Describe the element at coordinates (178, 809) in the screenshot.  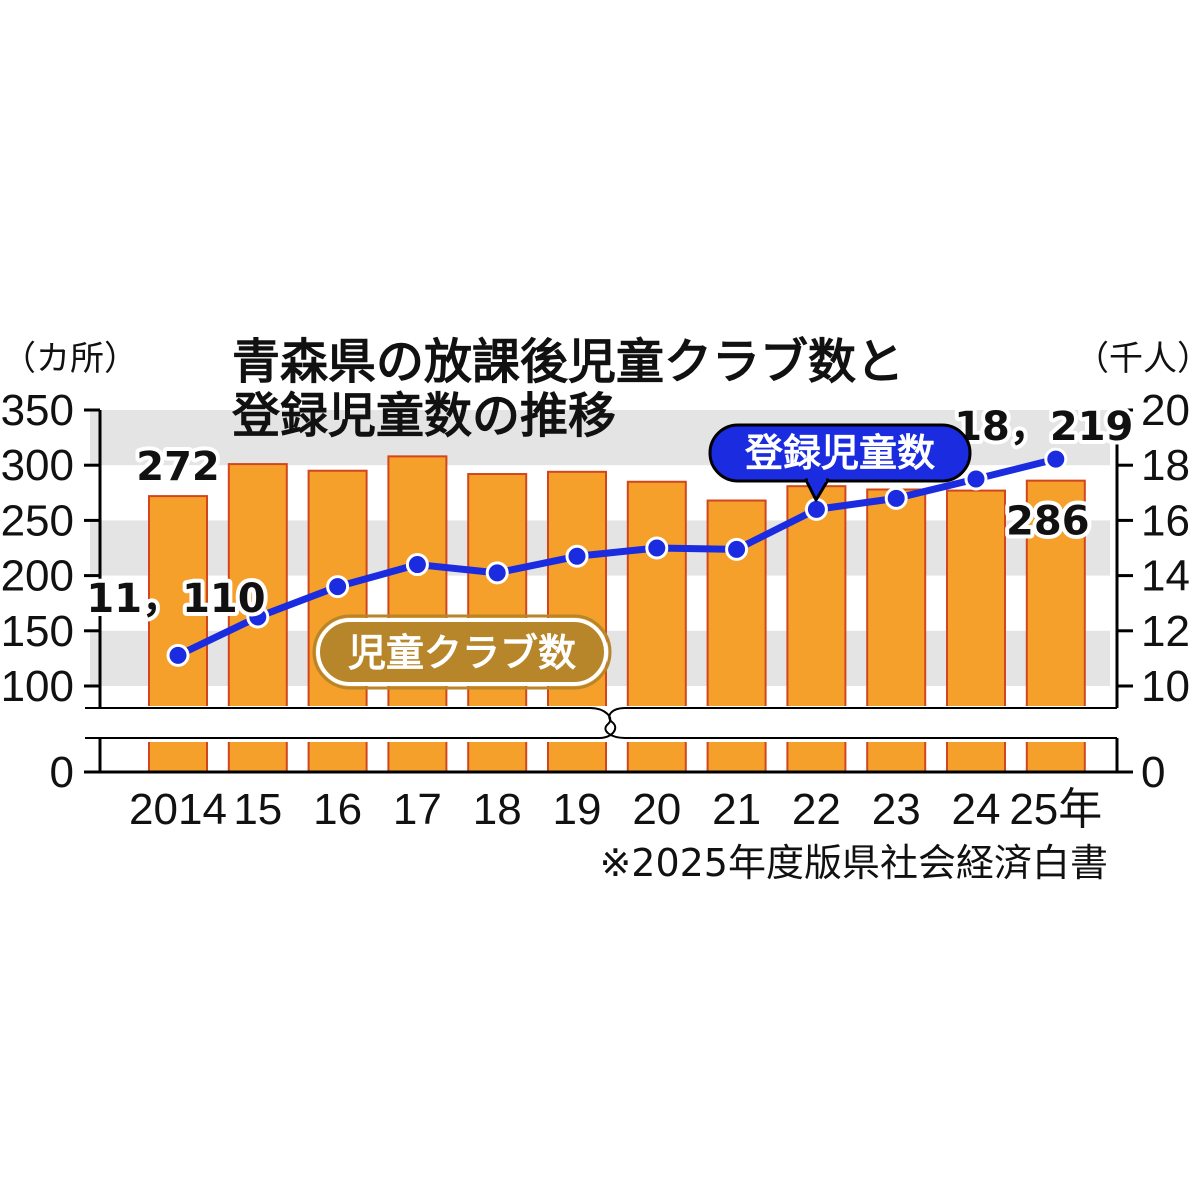
I see `x-tick-label: 2014` at that location.